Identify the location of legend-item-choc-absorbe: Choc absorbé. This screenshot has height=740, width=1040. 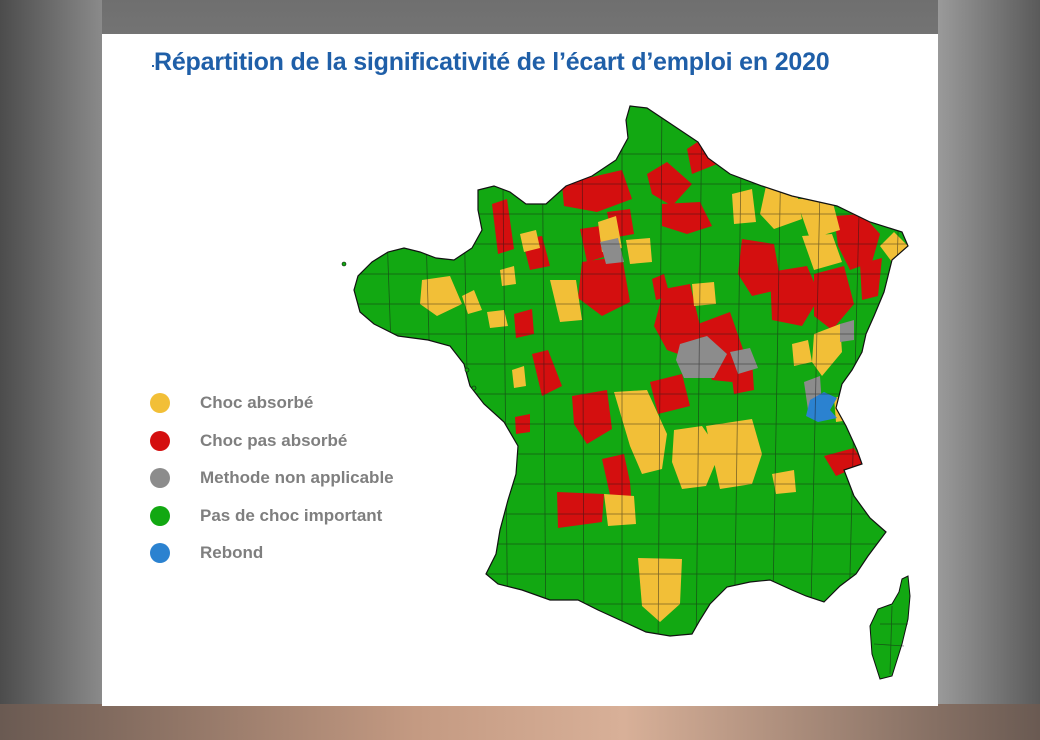
(300, 410).